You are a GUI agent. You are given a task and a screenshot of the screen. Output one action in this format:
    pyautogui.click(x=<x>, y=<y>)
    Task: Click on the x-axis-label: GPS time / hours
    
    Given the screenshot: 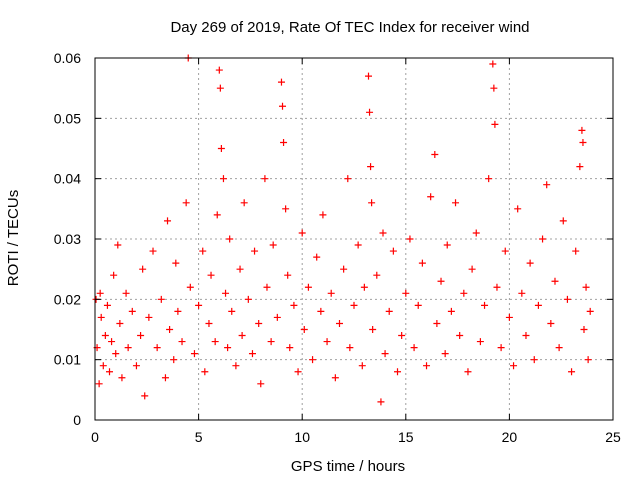 What is the action you would take?
    pyautogui.click(x=348, y=466)
    